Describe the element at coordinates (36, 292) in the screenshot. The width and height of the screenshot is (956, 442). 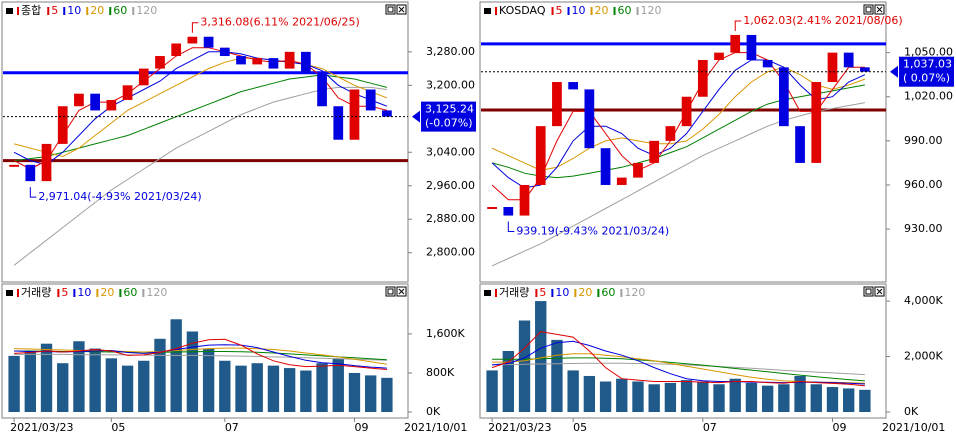
I see `legend-title: 거래량` at that location.